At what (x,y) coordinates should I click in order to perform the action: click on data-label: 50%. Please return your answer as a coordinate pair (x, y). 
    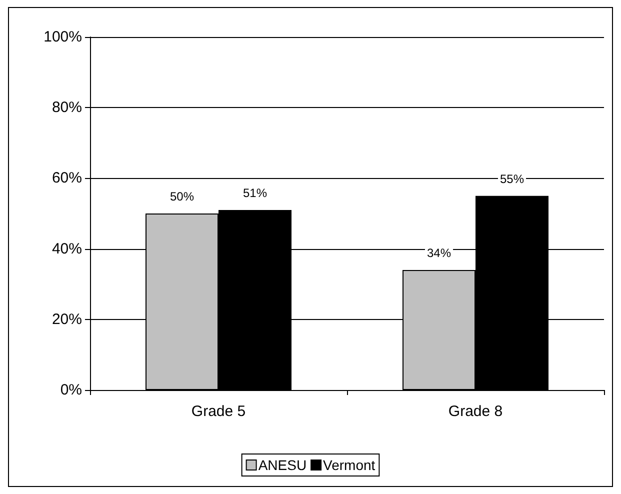
    Looking at the image, I should click on (182, 197).